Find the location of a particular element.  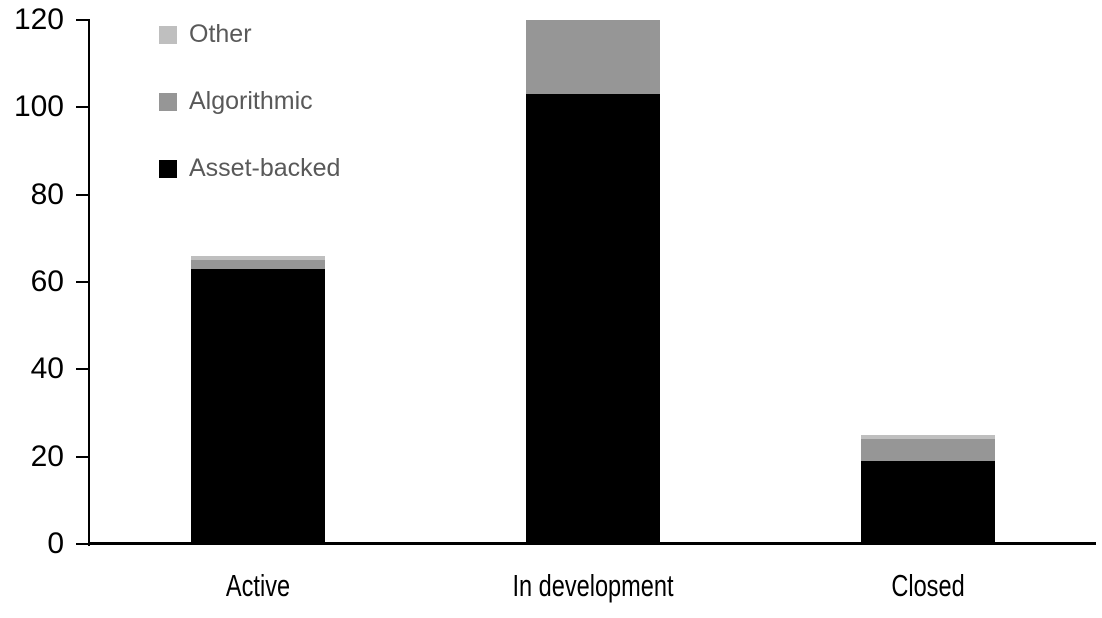

legend-swatch-algorithmic-icon is located at coordinates (168, 101).